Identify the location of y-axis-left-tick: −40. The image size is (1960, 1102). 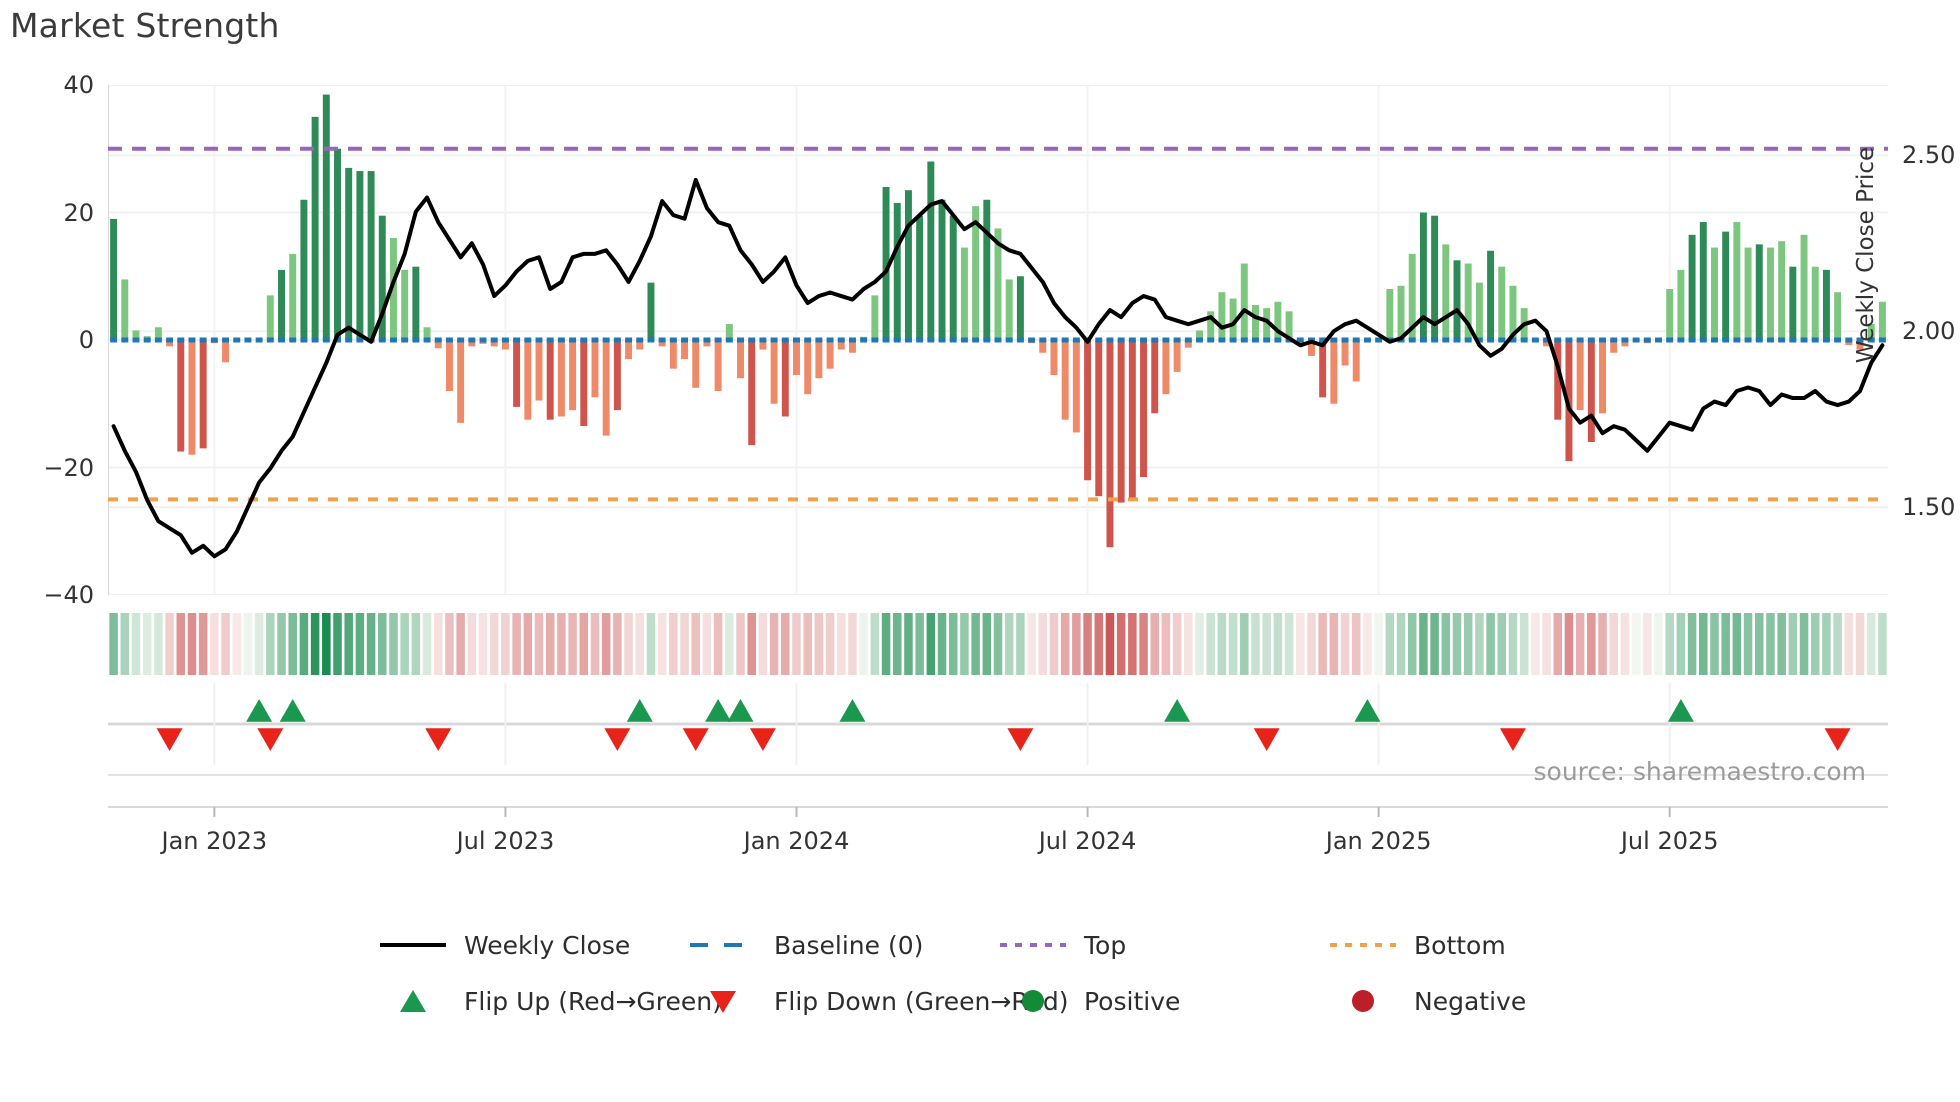
(68, 595).